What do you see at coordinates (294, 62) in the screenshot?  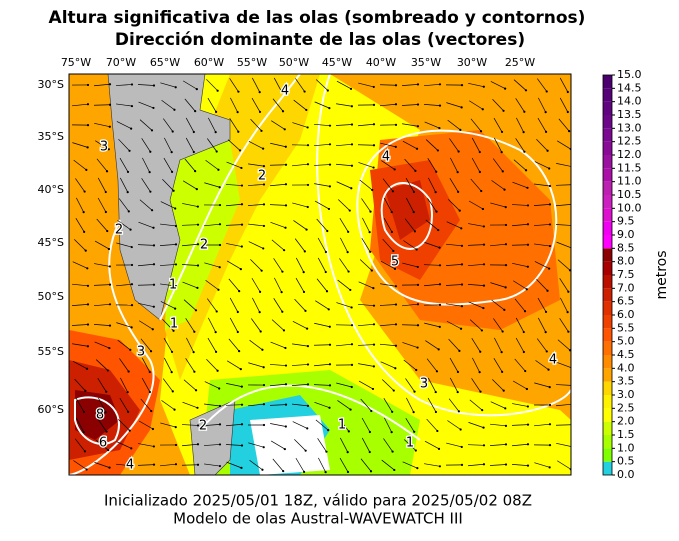 I see `lon-label: 50°W` at bounding box center [294, 62].